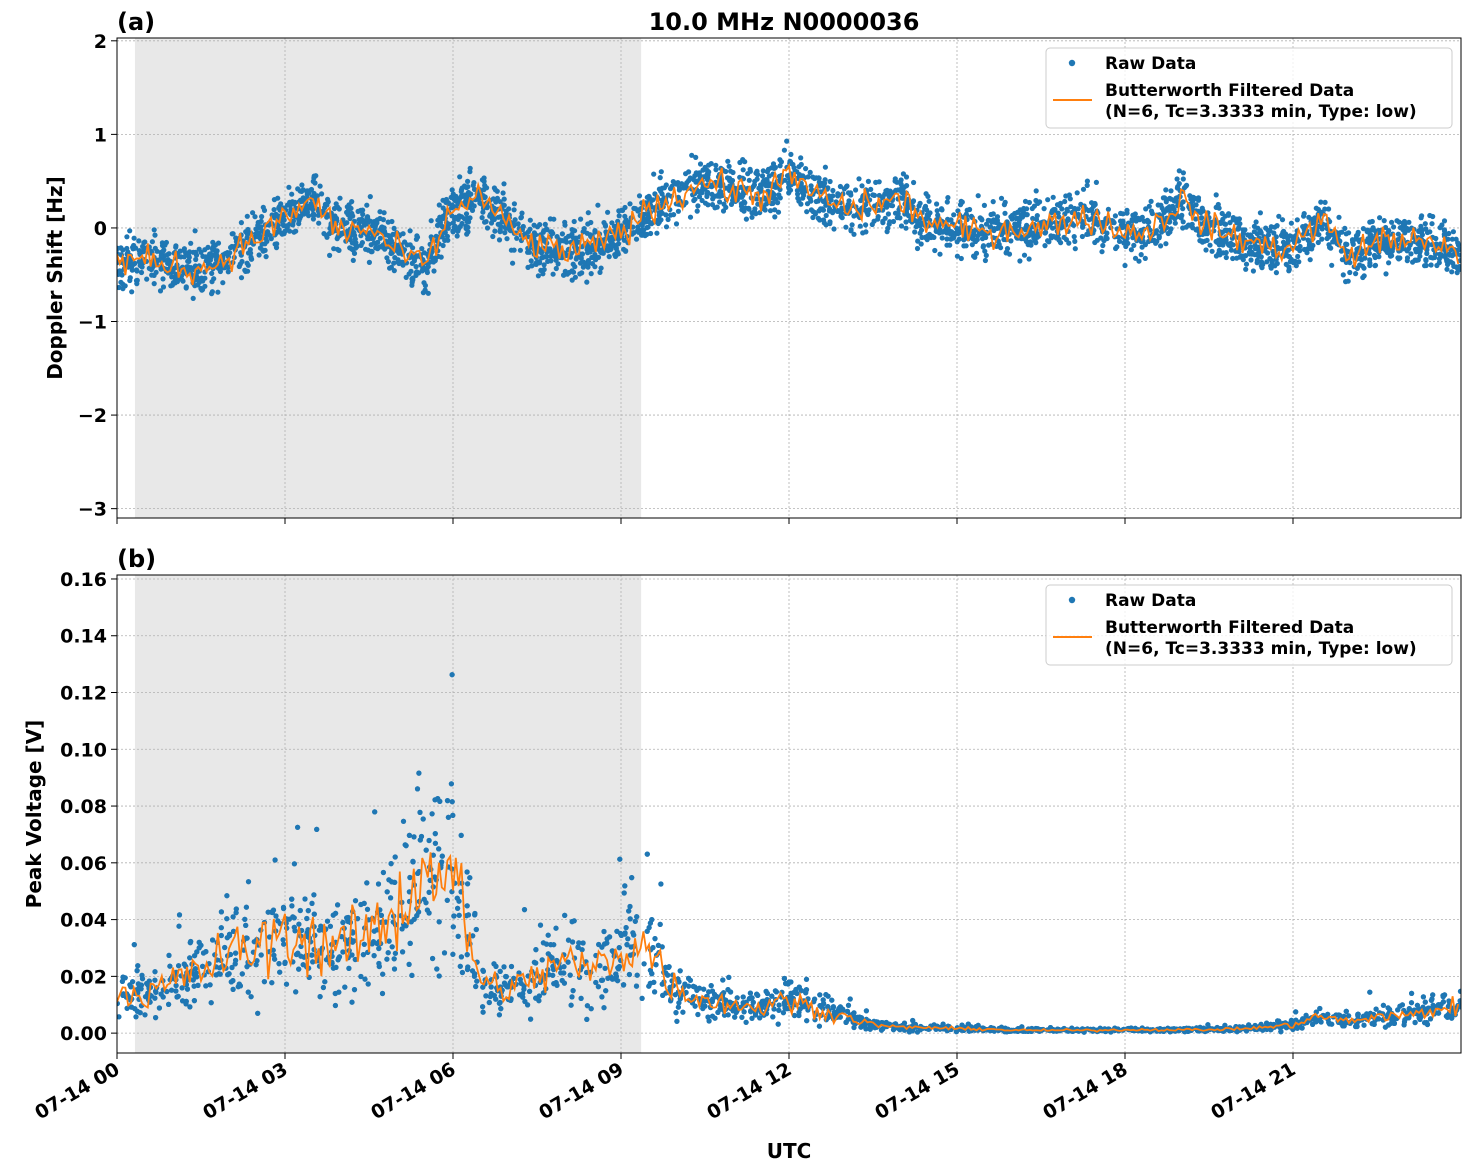 This screenshot has height=1172, width=1471. Describe the element at coordinates (1229, 91) in the screenshot. I see `legend-entry: Butterworth Filtered Data` at that location.